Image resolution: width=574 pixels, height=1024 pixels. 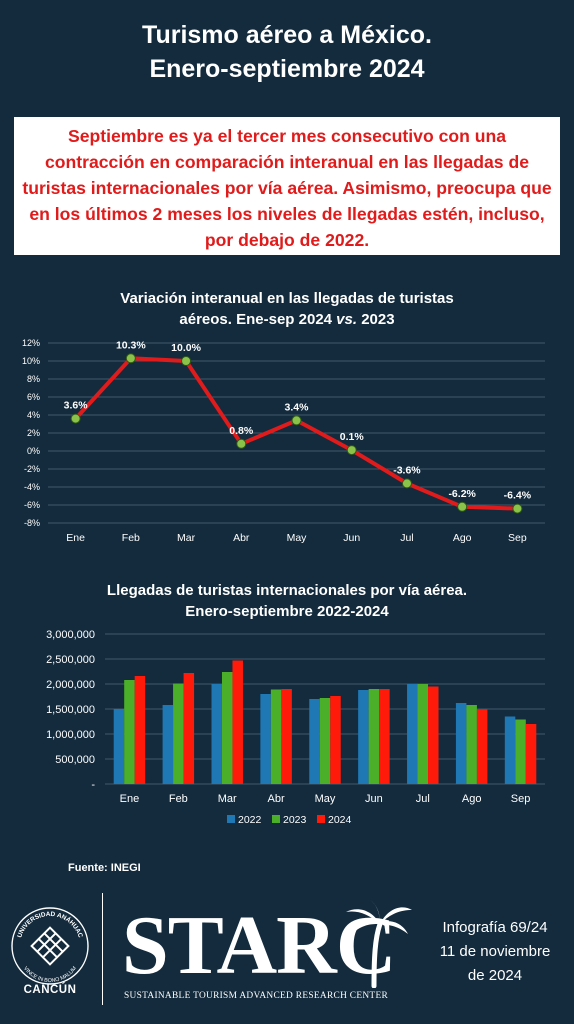 What do you see at coordinates (33, 397) in the screenshot?
I see `line-chart-y-tick: 6%` at bounding box center [33, 397].